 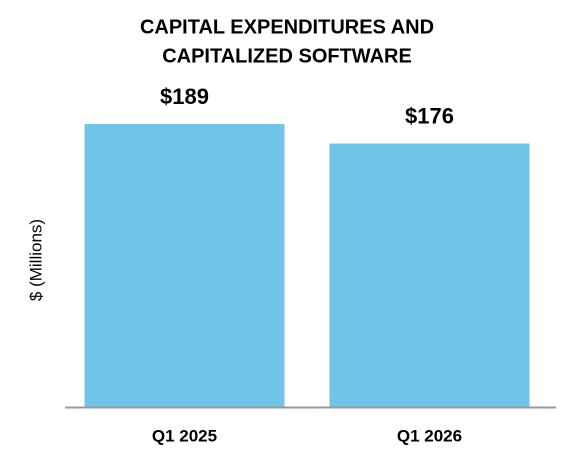 I want to click on x-tick-label: Q1 2026, so click(x=429, y=435).